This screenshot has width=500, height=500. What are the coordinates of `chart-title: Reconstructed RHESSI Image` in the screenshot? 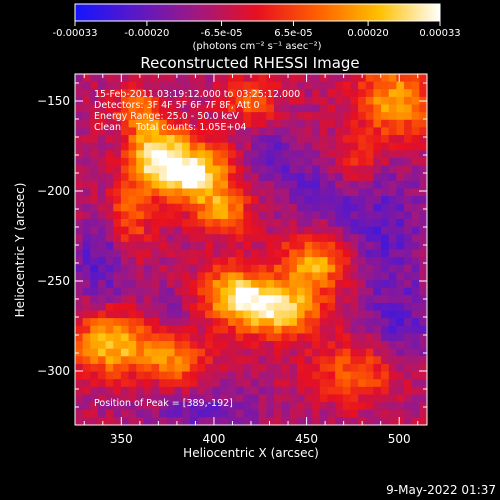 It's located at (249, 63).